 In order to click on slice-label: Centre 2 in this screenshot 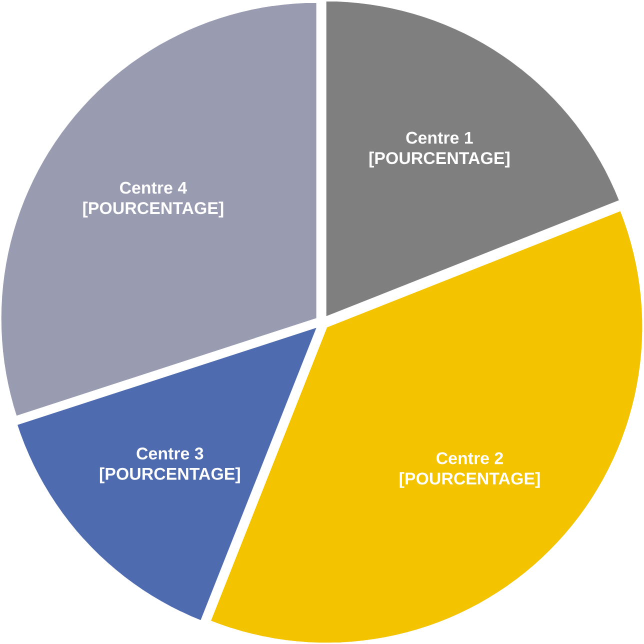, I will do `click(470, 458)`.